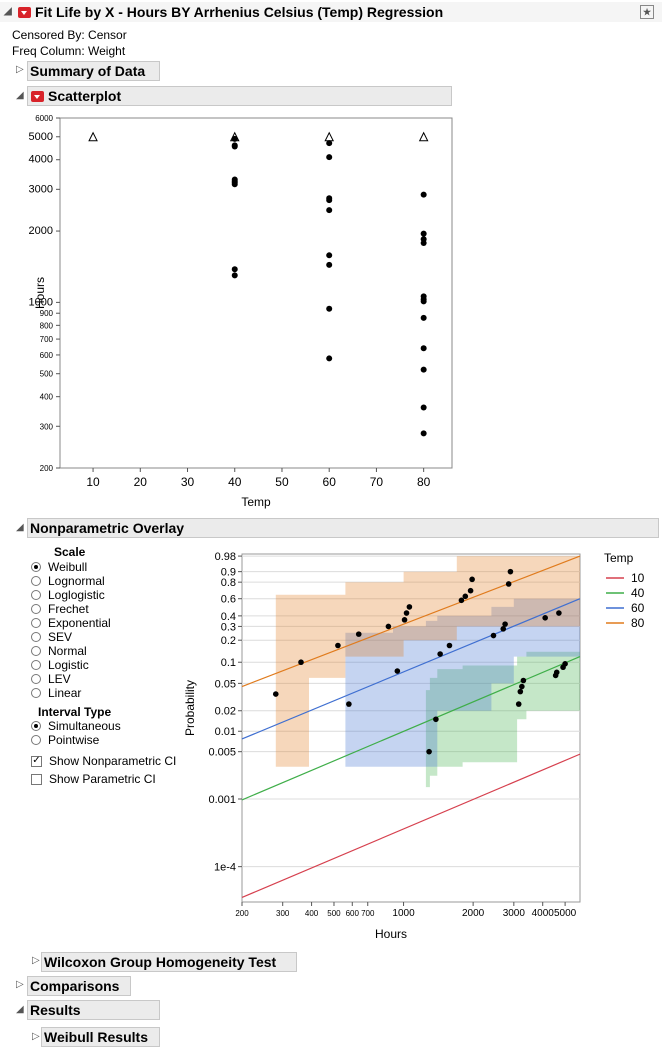 The height and width of the screenshot is (1050, 662). I want to click on legend-title: Temp, so click(619, 558).